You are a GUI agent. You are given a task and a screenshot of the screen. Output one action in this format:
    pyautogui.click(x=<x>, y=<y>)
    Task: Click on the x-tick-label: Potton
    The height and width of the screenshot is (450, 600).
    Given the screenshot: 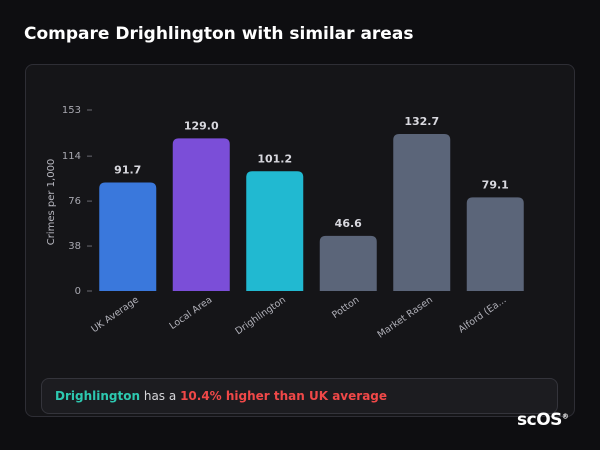 What is the action you would take?
    pyautogui.click(x=345, y=307)
    